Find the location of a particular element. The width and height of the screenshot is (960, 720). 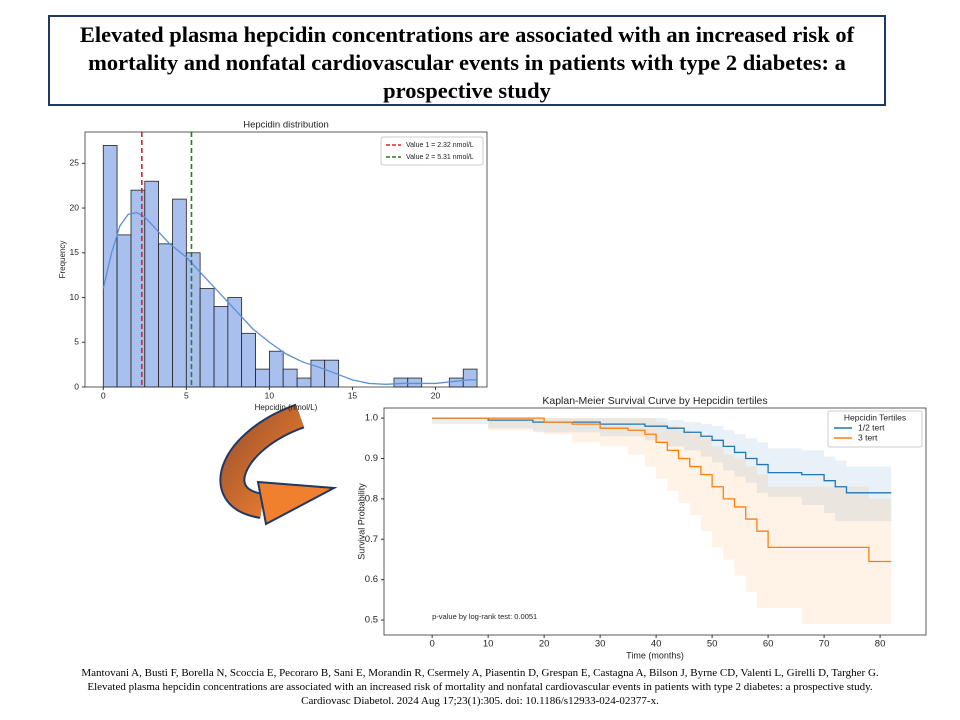

x-axis-label: Time (months) is located at coordinates (655, 655).